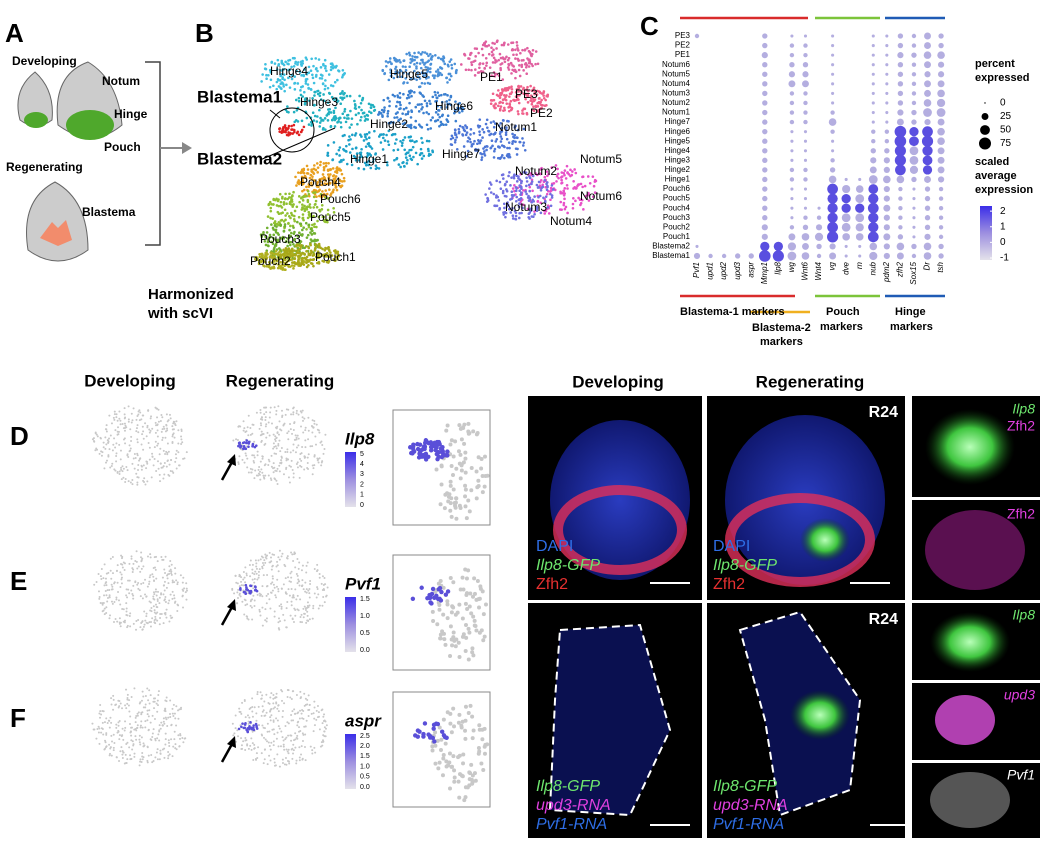  I want to click on row-label: Blastema1, so click(671, 255).